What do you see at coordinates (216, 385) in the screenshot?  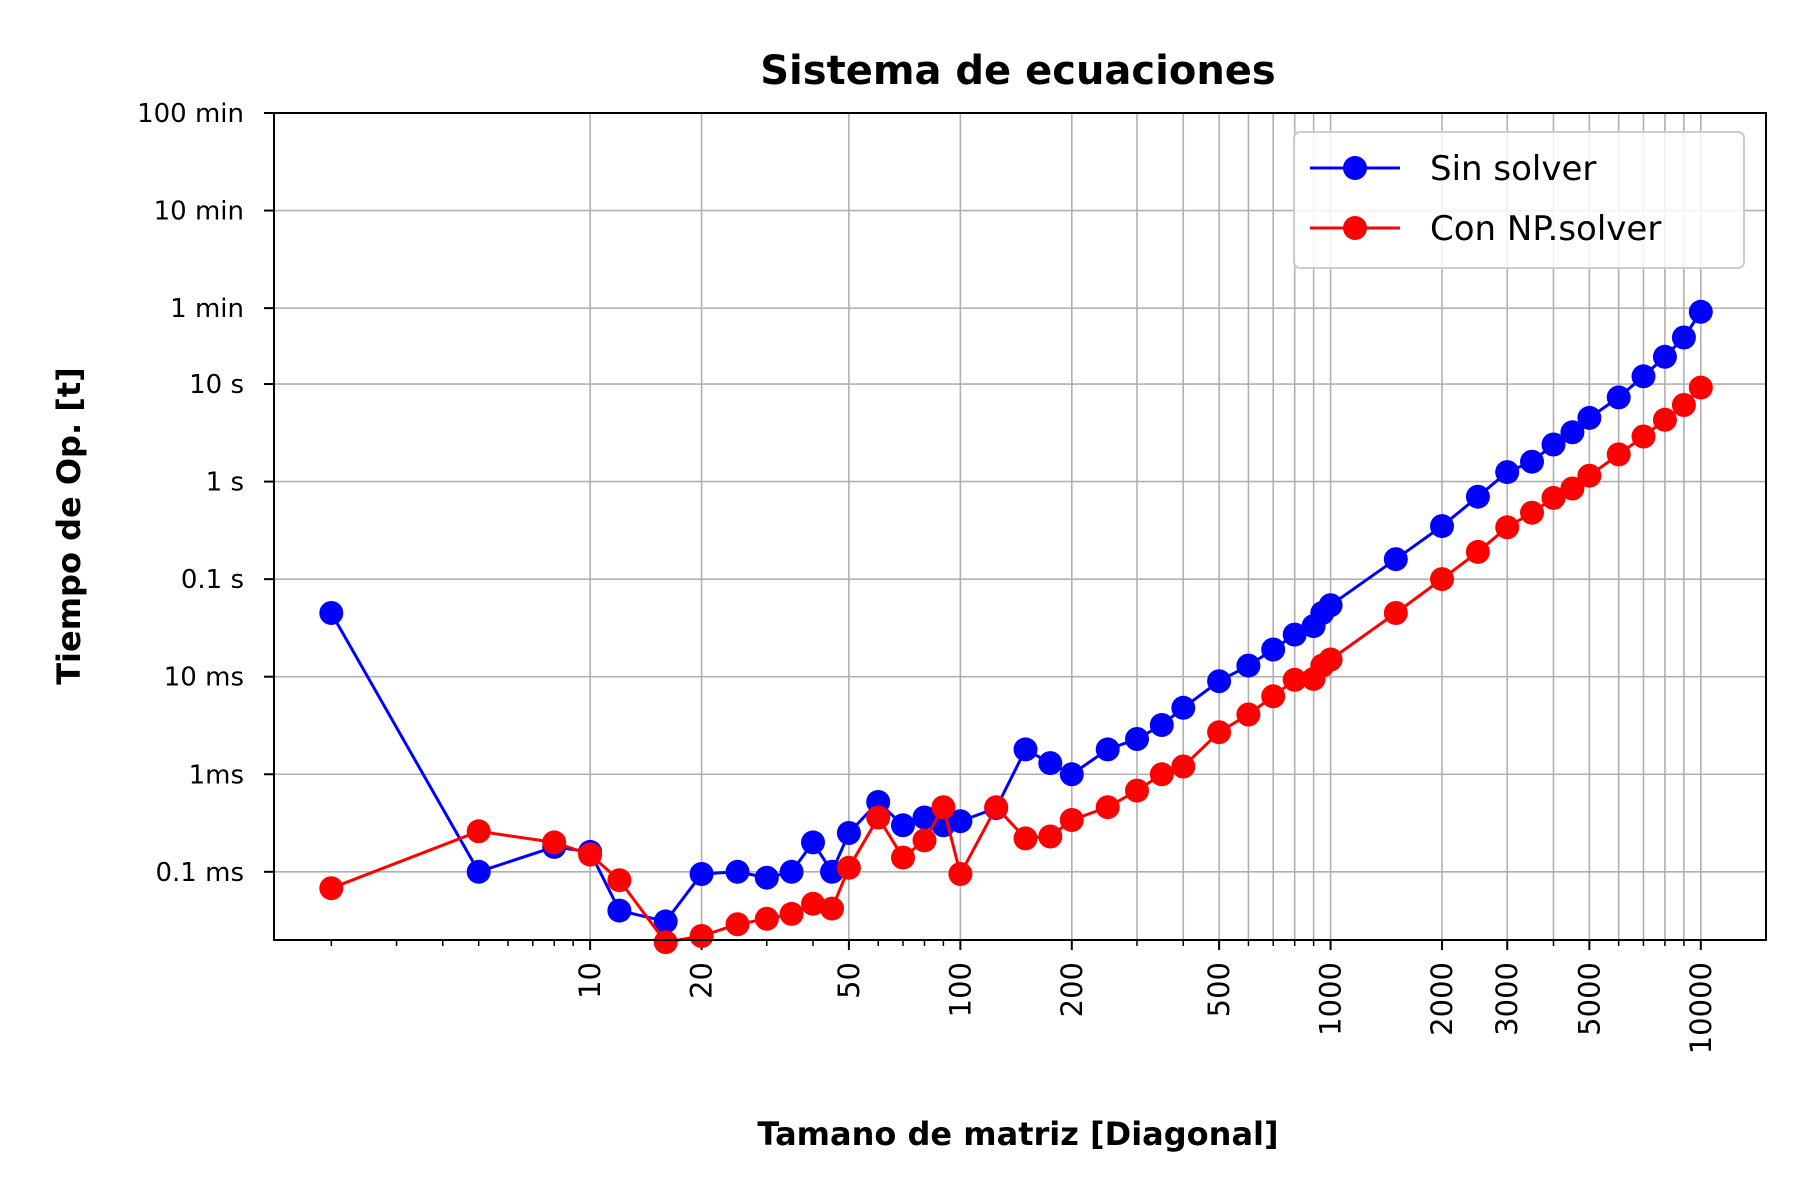 I see `y-tick-label: 10 s` at bounding box center [216, 385].